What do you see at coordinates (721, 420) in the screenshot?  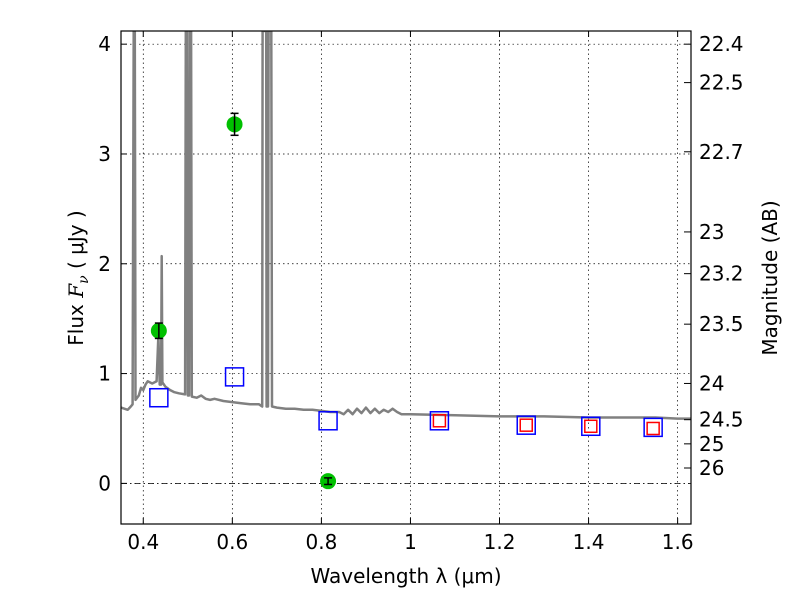 I see `y2-tick-label: 24.5` at bounding box center [721, 420].